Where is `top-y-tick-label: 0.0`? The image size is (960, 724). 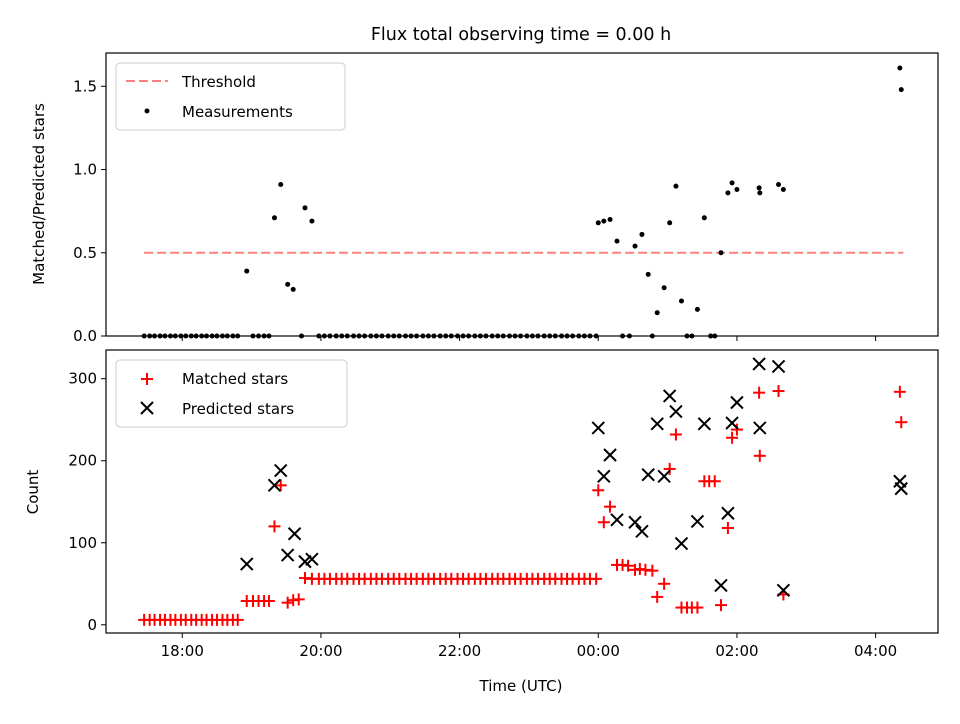
top-y-tick-label: 0.0 is located at coordinates (85, 336).